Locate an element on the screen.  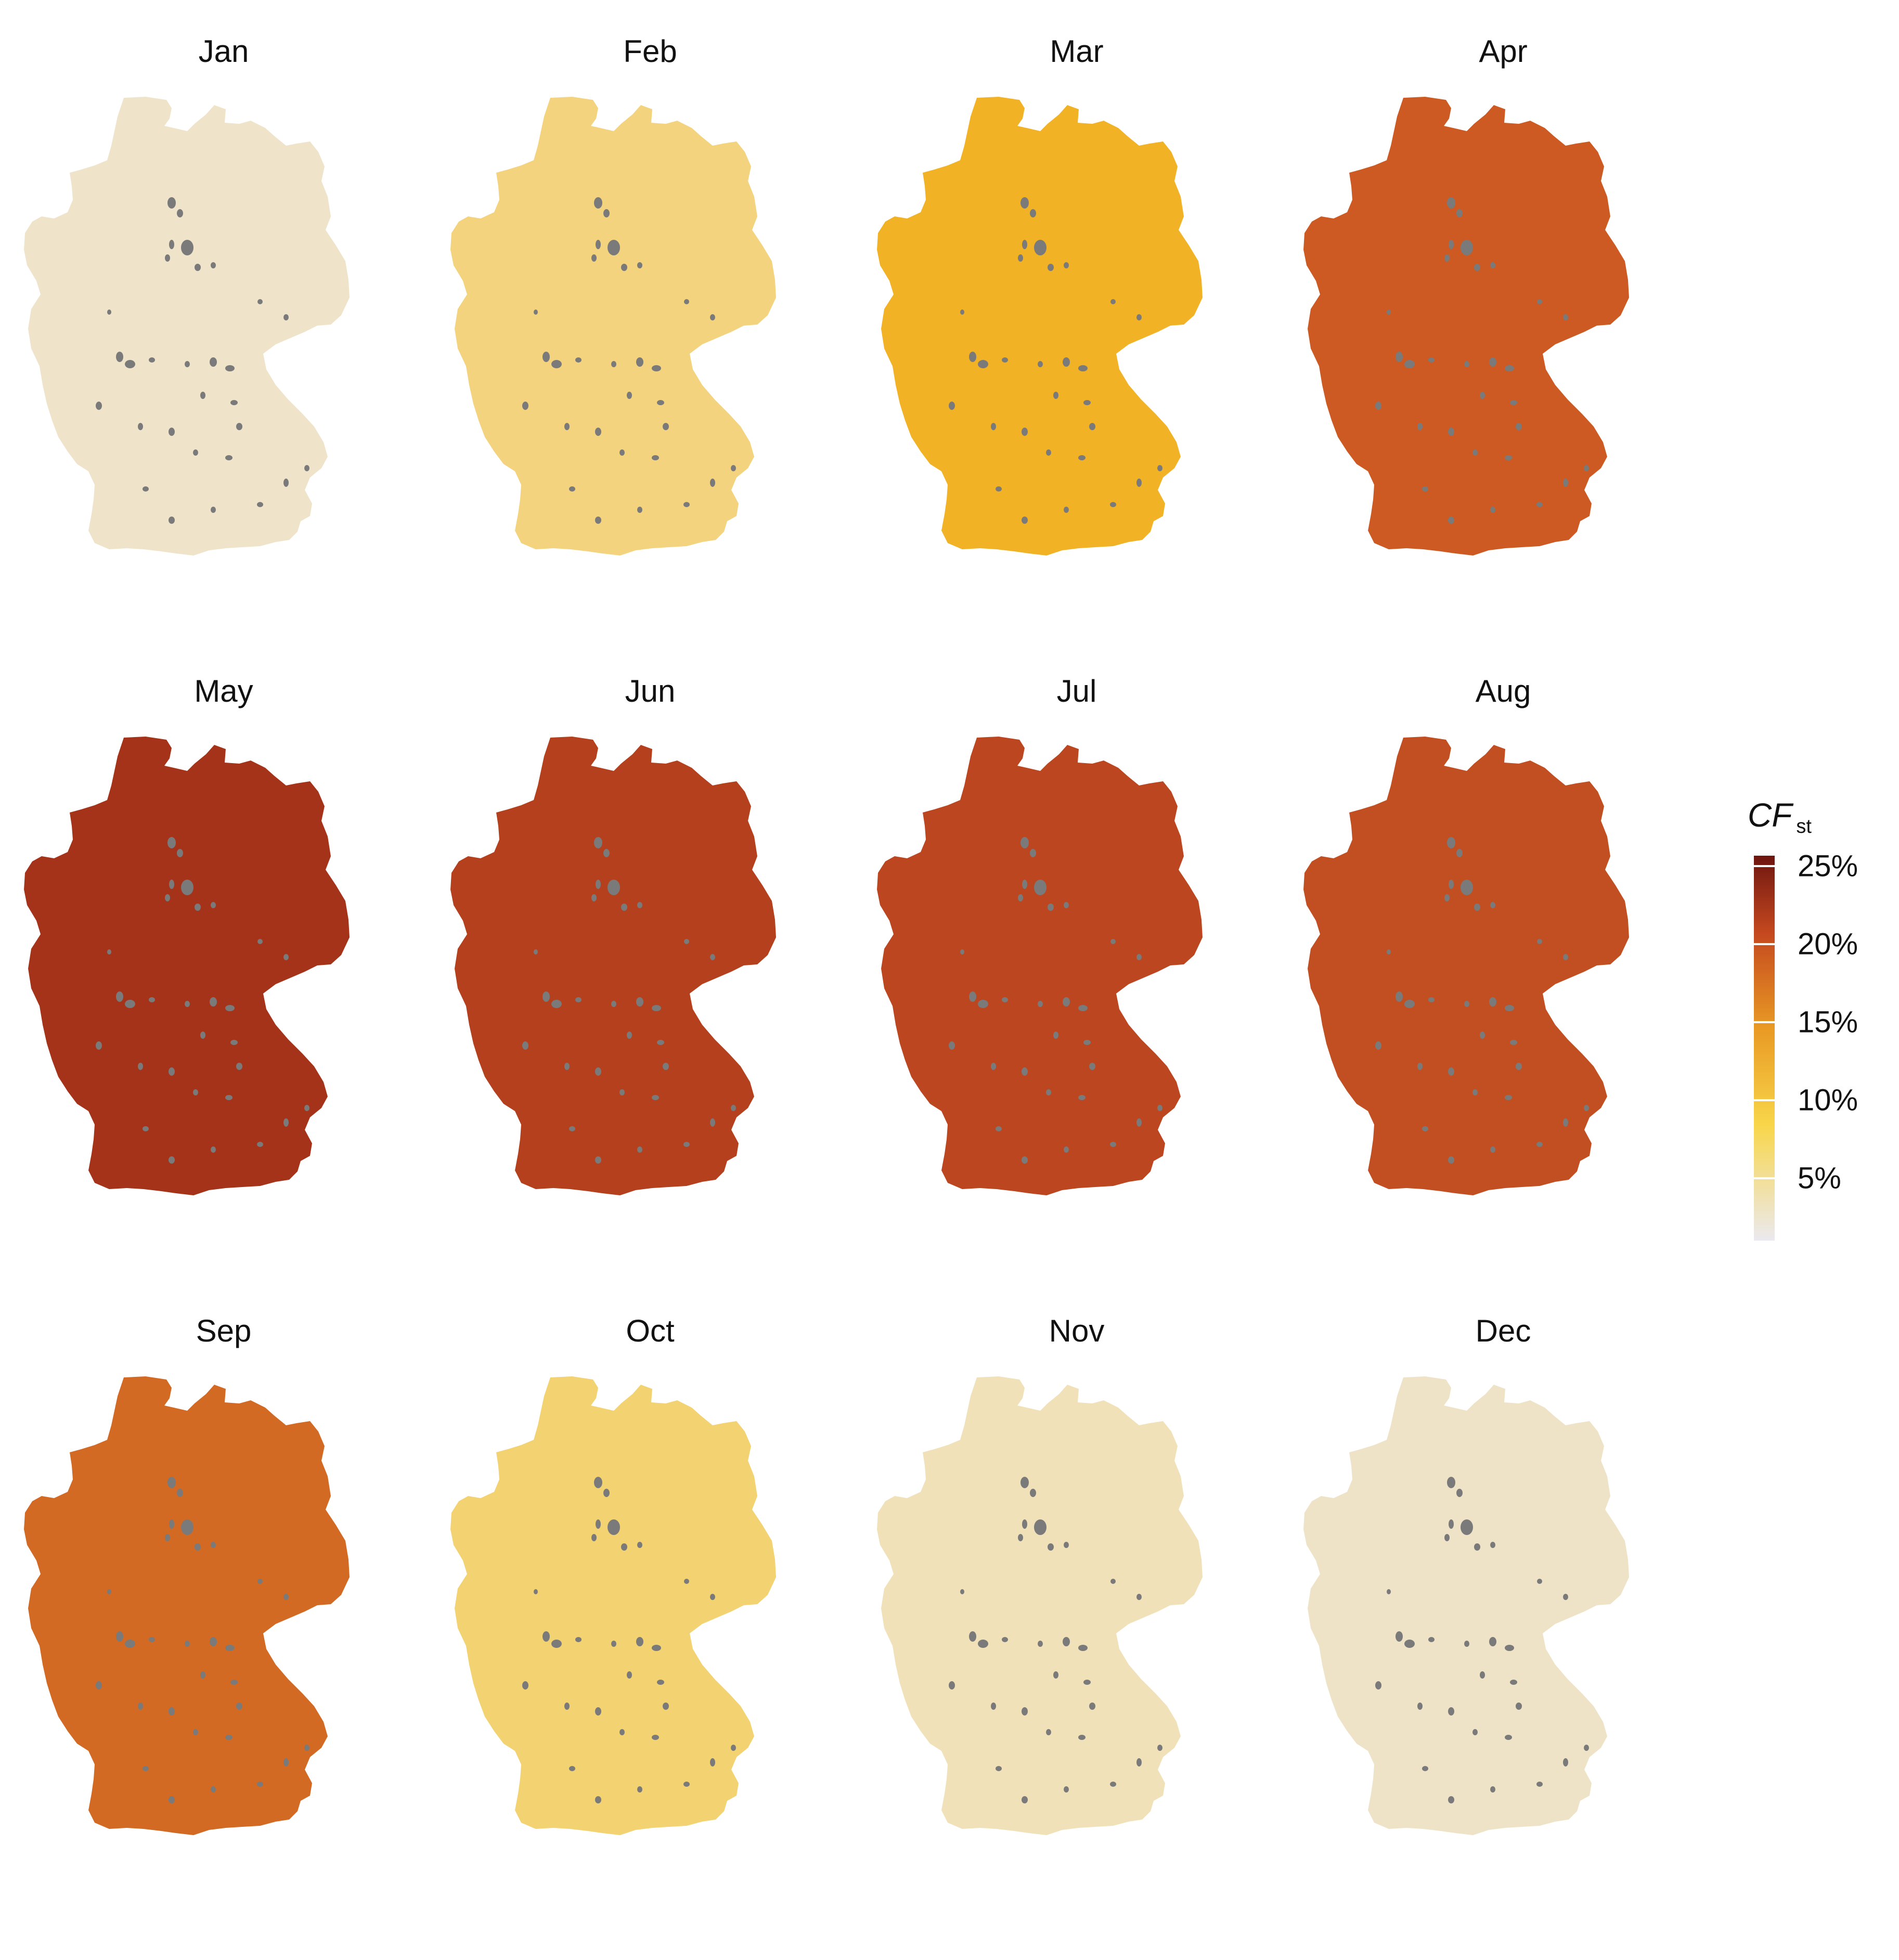
colorbar-tick-label: 5% is located at coordinates (1819, 1178).